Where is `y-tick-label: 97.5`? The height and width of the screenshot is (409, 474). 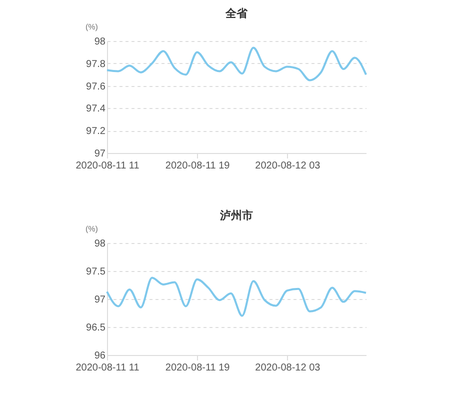
y-tick-label: 97.5 is located at coordinates (96, 272).